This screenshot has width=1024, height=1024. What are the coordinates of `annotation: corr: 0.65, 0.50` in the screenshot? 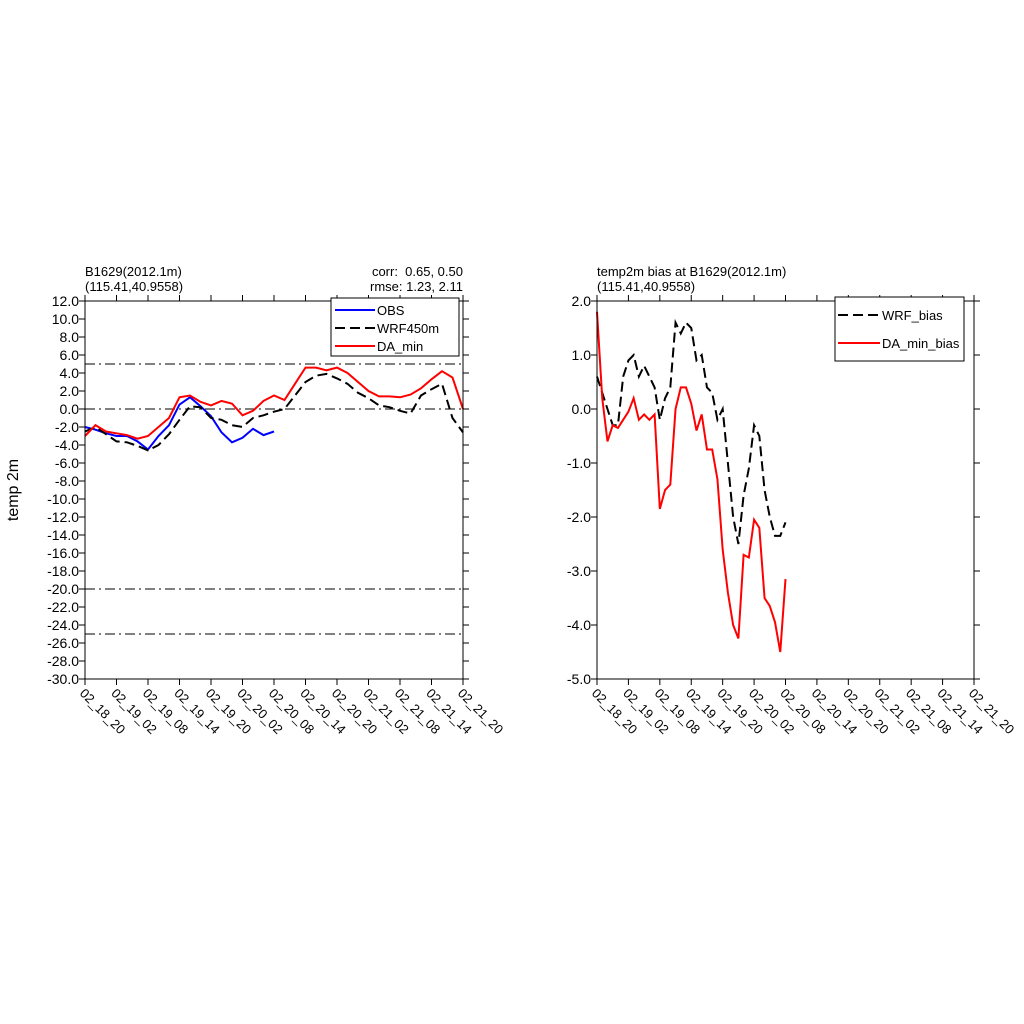 It's located at (417, 271).